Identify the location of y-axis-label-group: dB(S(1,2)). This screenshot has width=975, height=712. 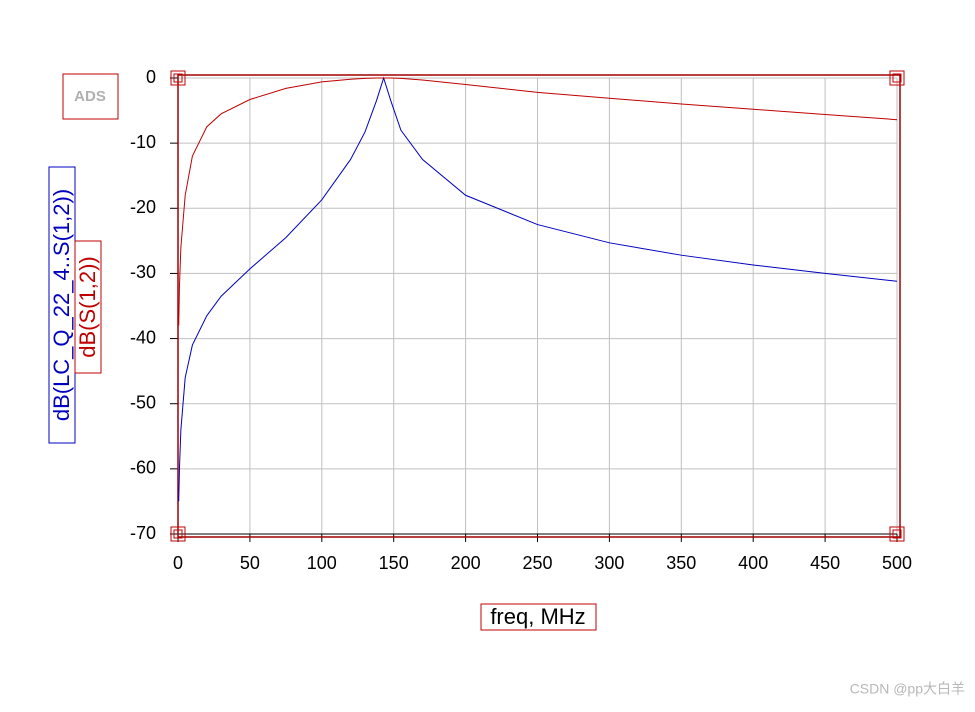
(88, 307).